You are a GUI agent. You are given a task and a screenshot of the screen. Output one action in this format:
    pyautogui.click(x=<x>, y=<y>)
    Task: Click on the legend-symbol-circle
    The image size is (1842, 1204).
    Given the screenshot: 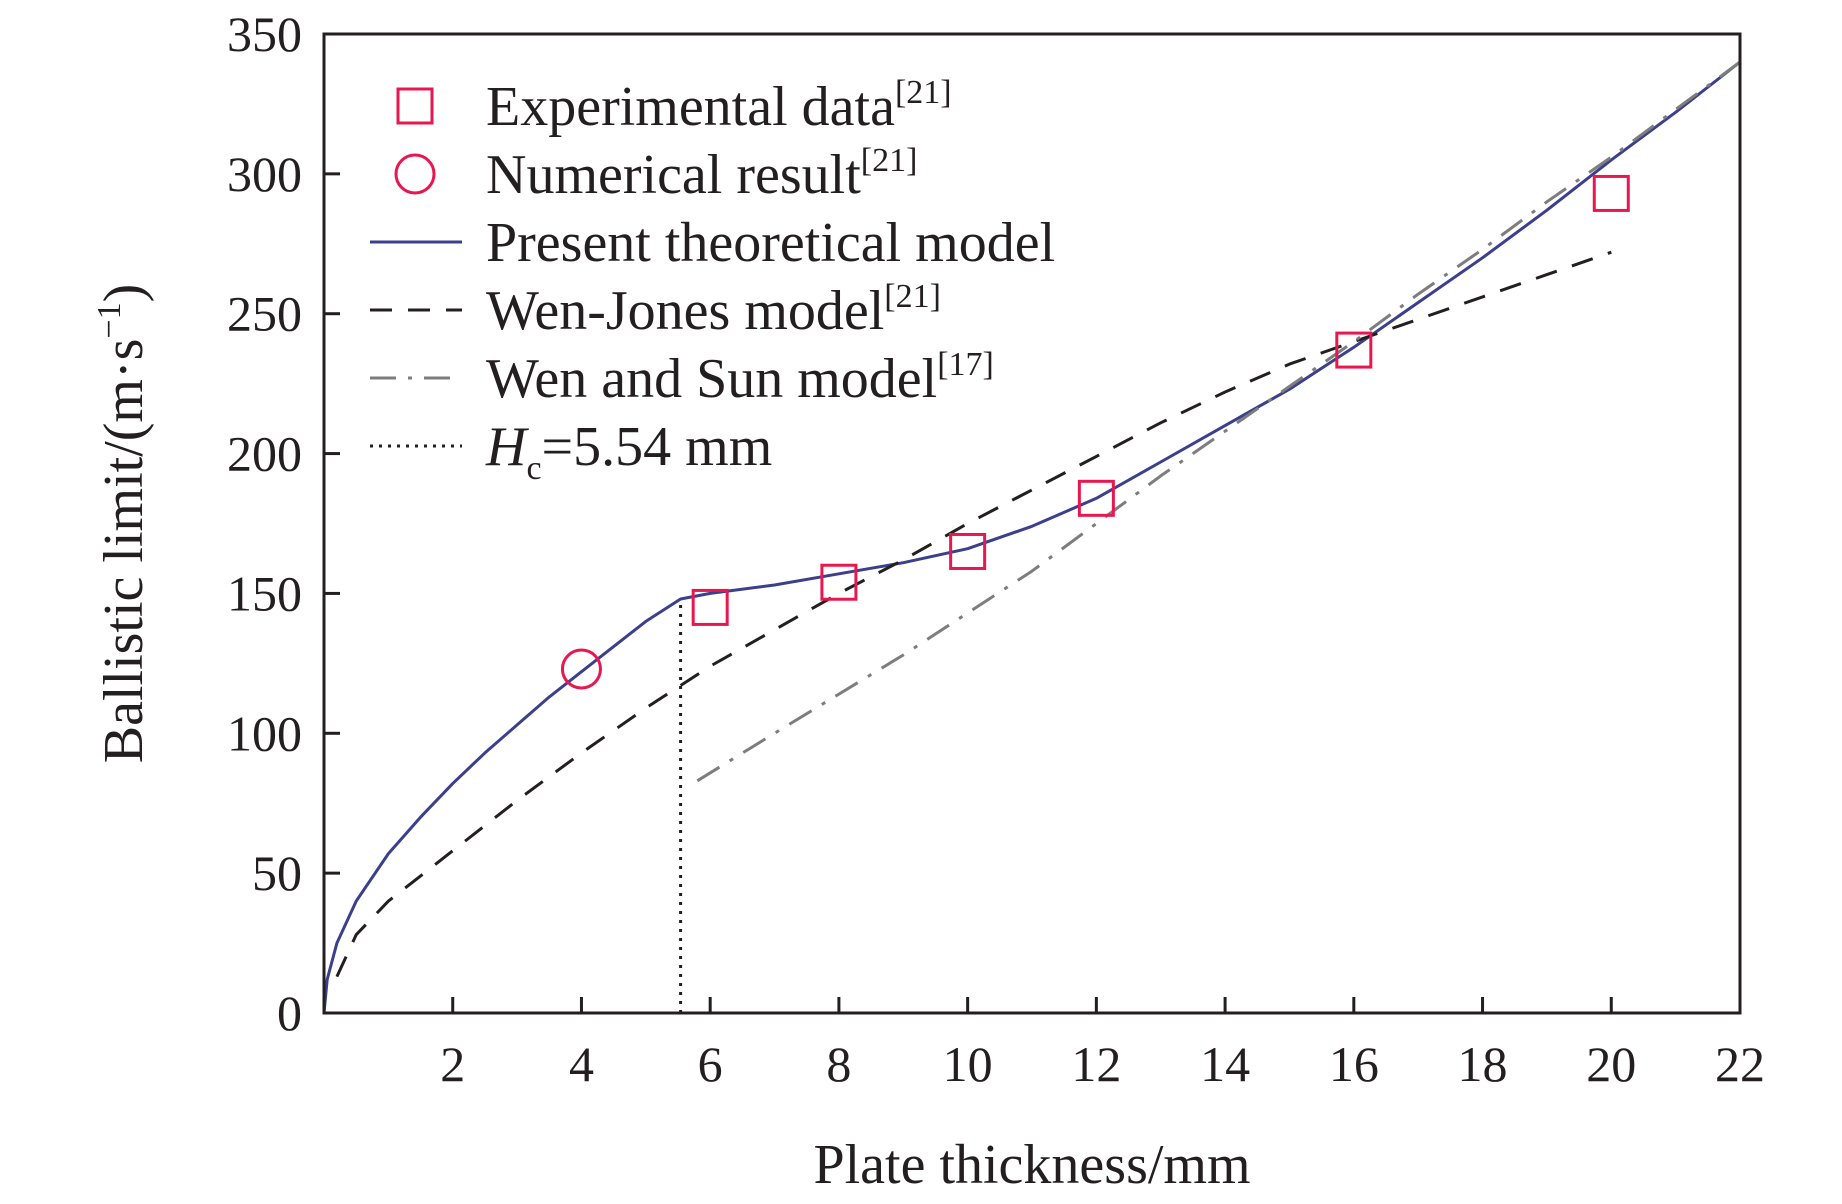 What is the action you would take?
    pyautogui.click(x=415, y=174)
    